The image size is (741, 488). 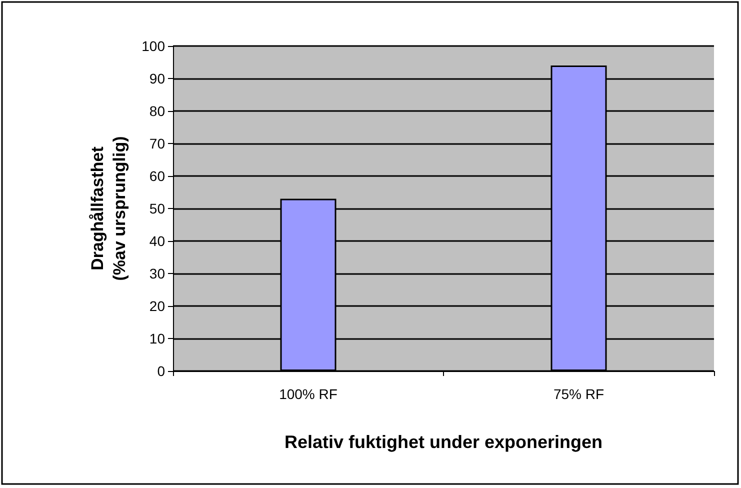 I want to click on y-tick-label: 80, so click(x=157, y=111).